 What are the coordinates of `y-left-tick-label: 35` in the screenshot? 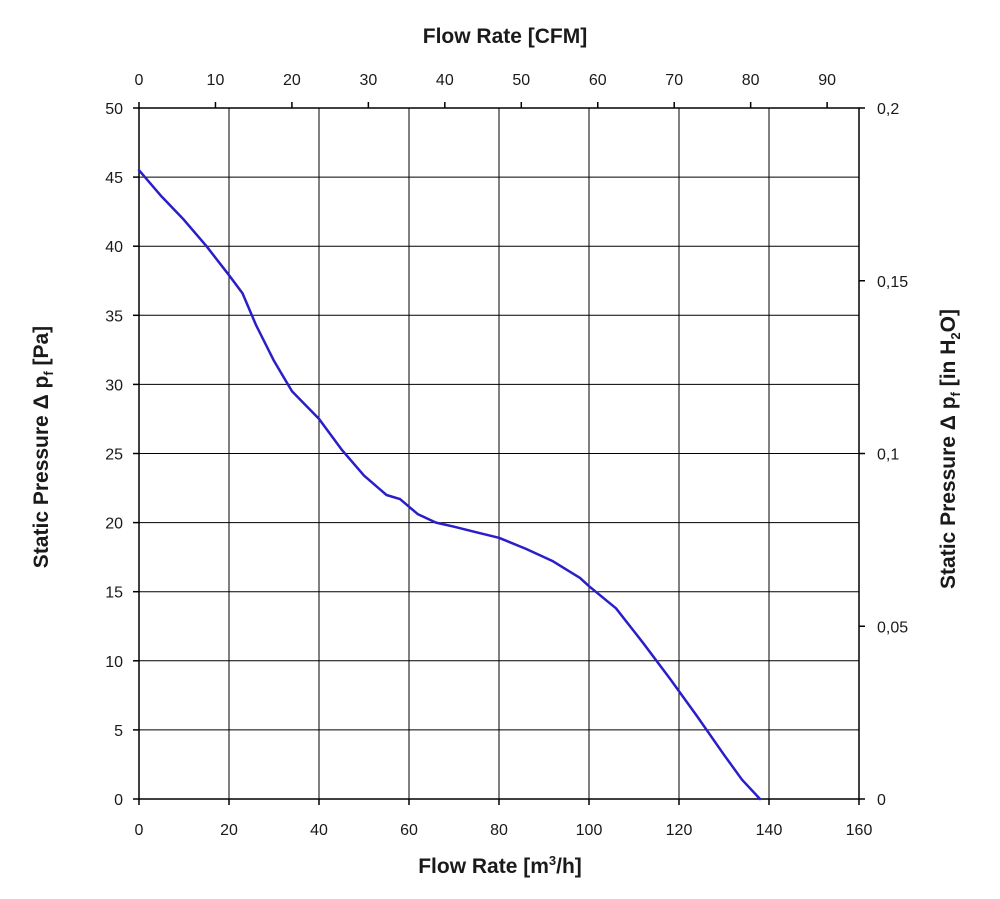 It's located at (114, 316).